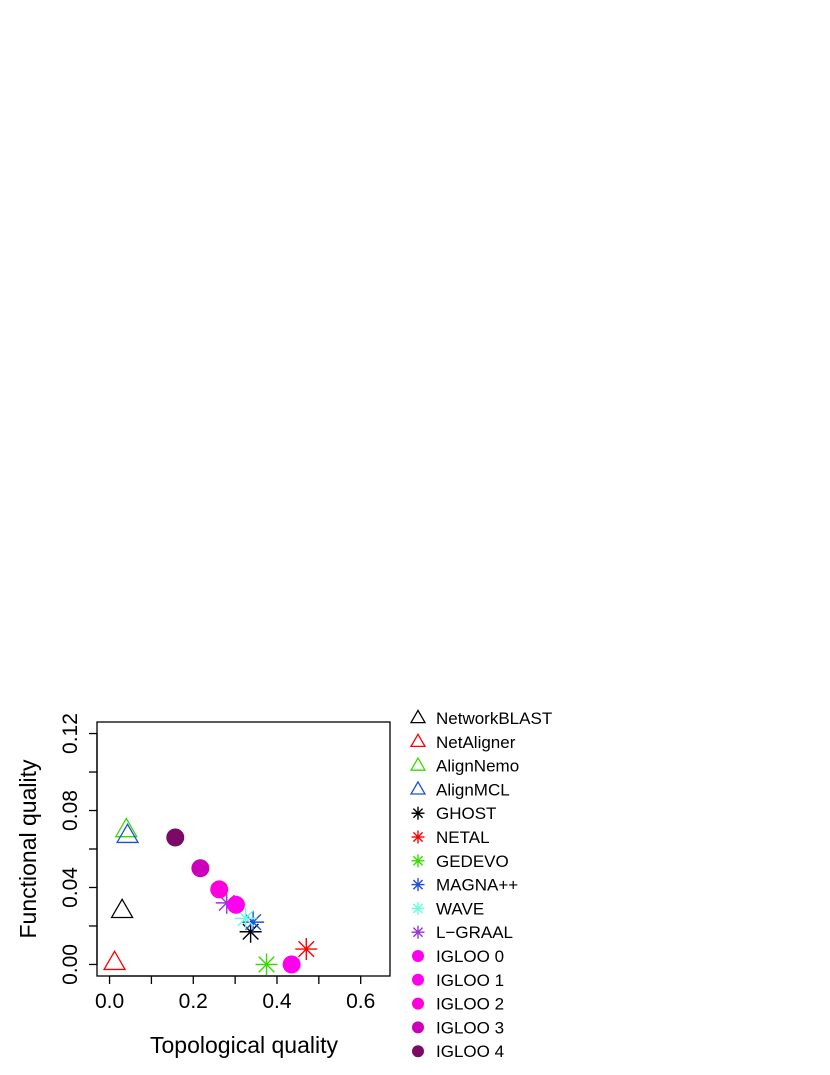 This screenshot has width=830, height=1075. What do you see at coordinates (473, 789) in the screenshot?
I see `legend-label: AlignMCL` at bounding box center [473, 789].